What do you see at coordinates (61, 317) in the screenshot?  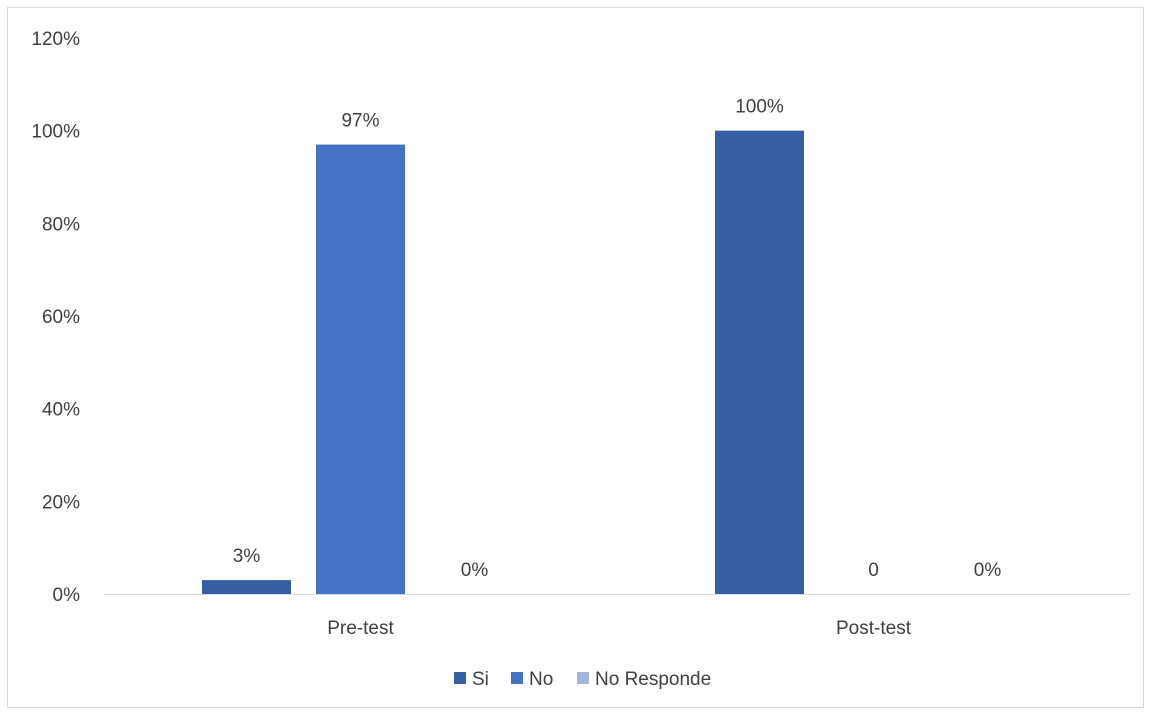 I see `y-tick-label: 60%` at bounding box center [61, 317].